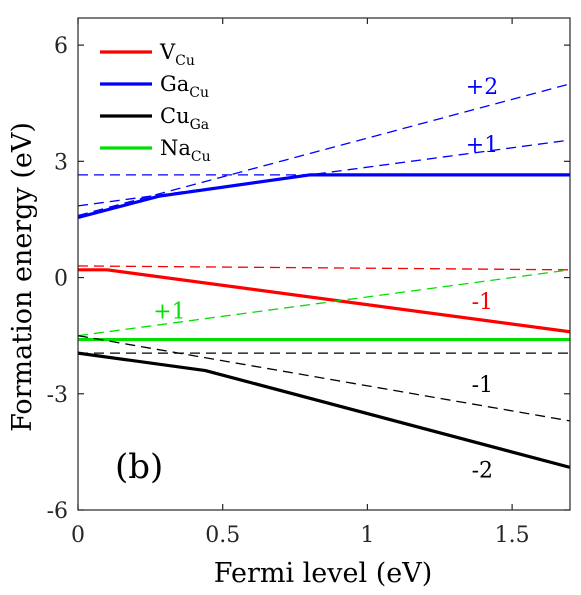 The height and width of the screenshot is (595, 581). I want to click on x-tick-label: 0.5, so click(222, 535).